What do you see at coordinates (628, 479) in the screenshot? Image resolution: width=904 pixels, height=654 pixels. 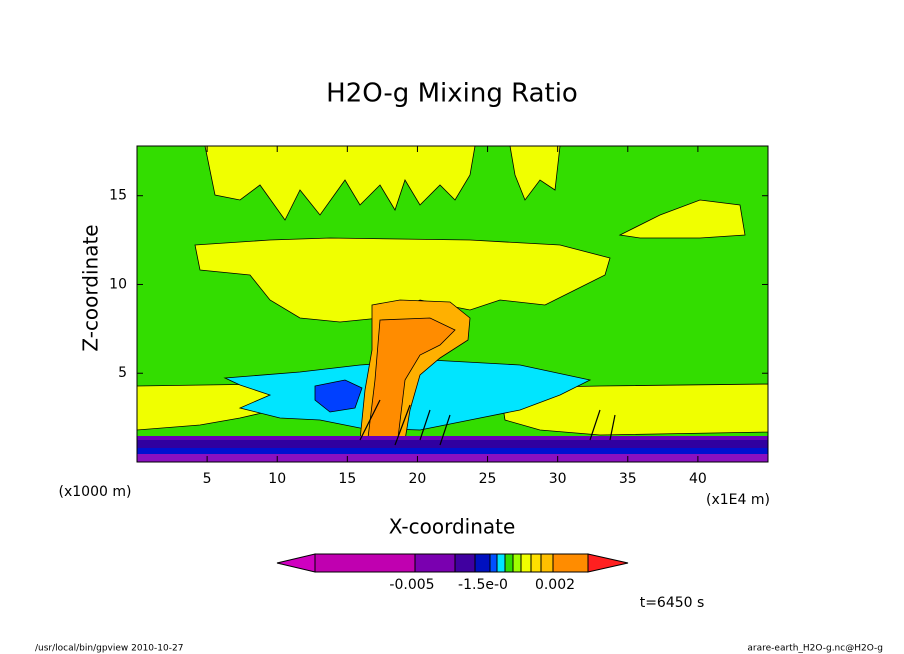 I see `x-tick-label: 35` at bounding box center [628, 479].